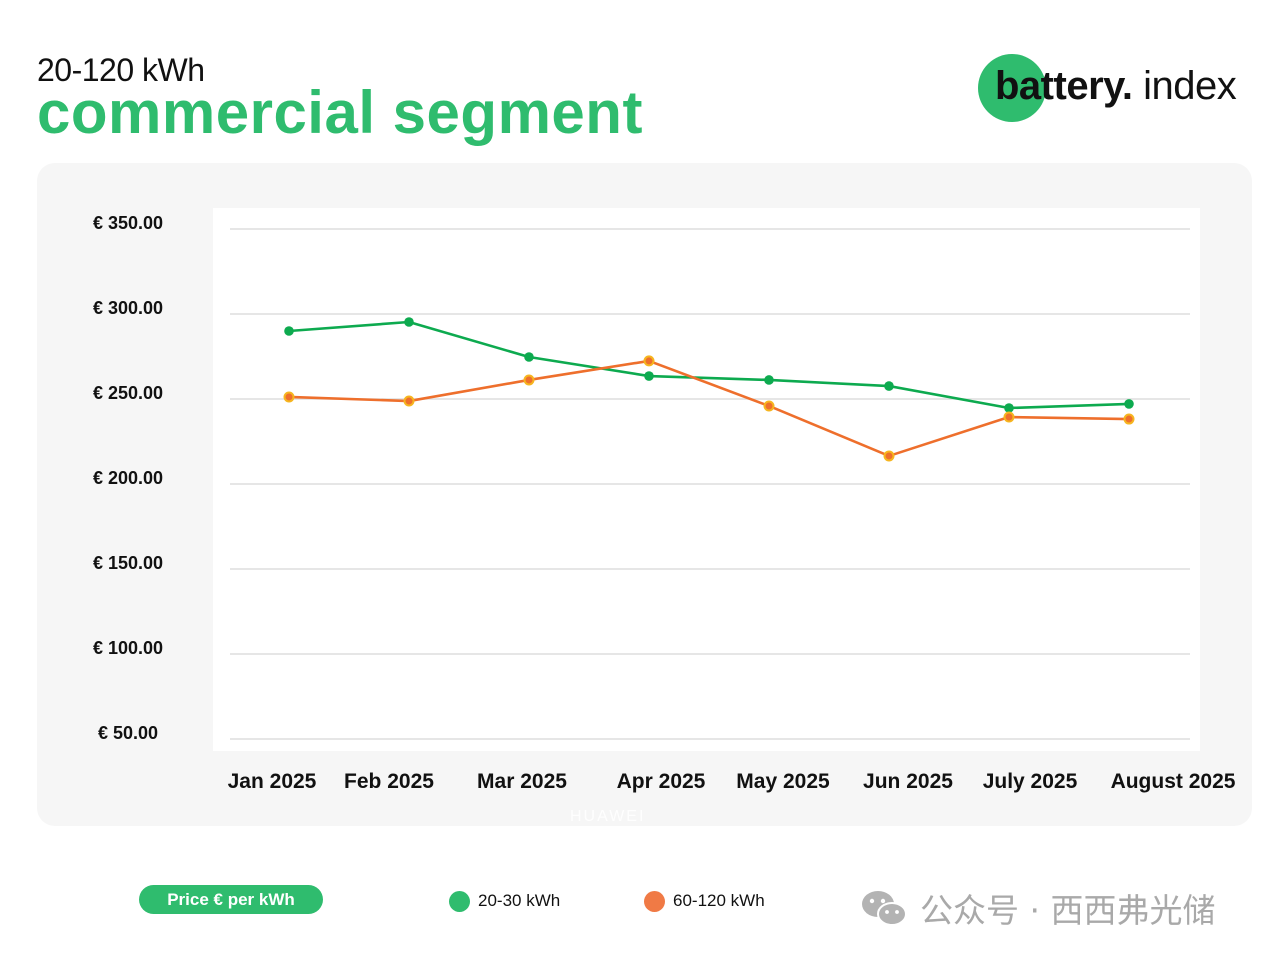 This screenshot has width=1280, height=959. What do you see at coordinates (1030, 781) in the screenshot?
I see `x-tick-label: July 2025` at bounding box center [1030, 781].